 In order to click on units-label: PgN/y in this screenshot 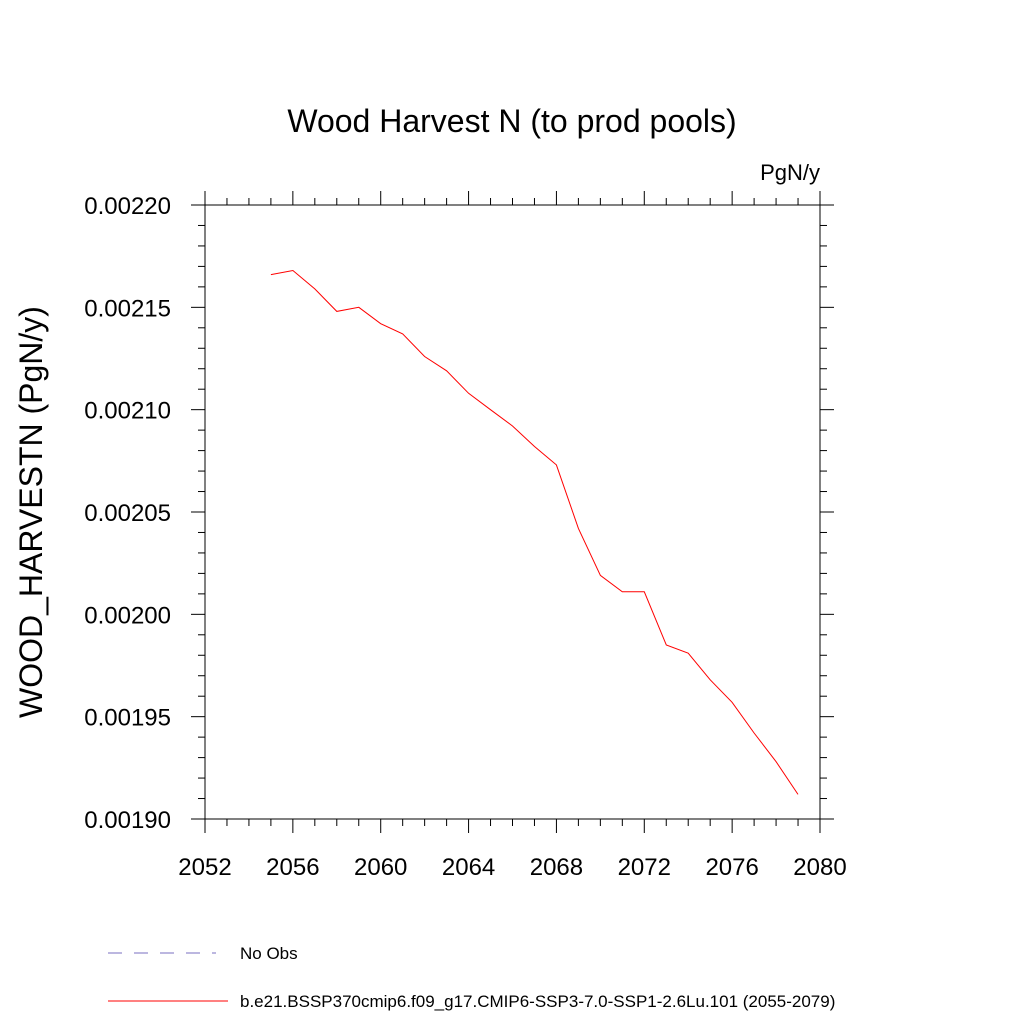, I will do `click(790, 172)`.